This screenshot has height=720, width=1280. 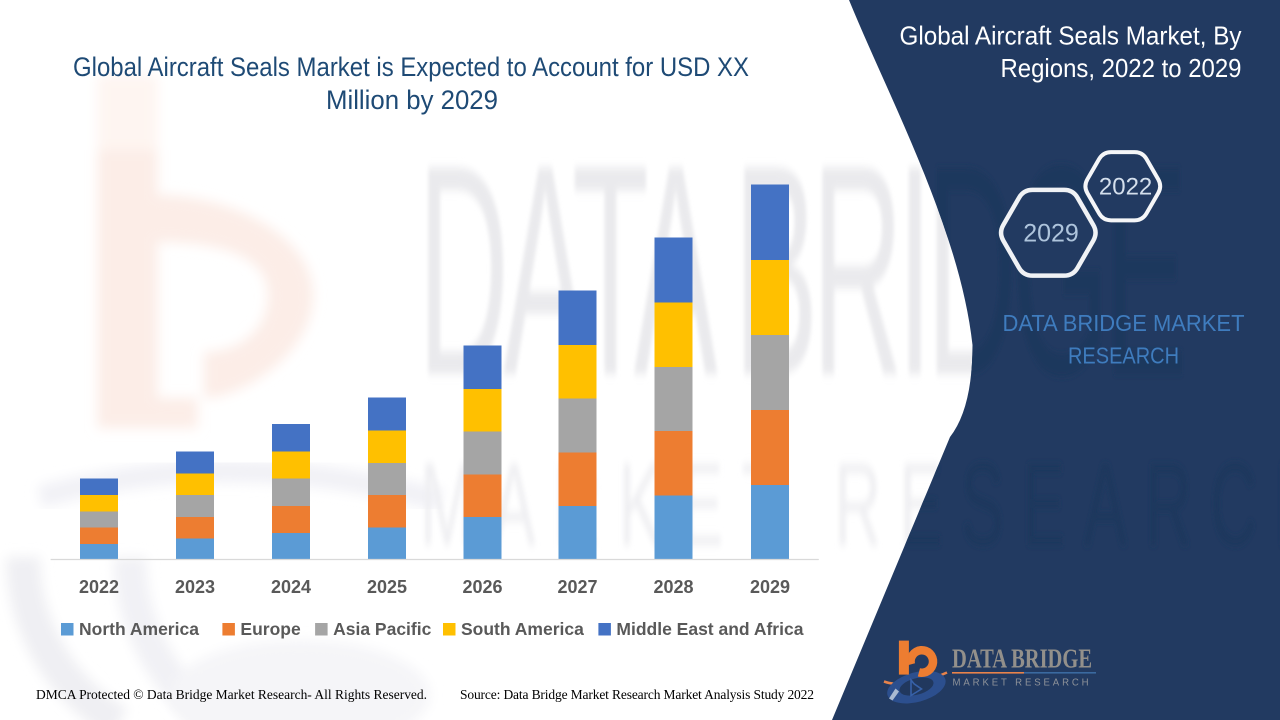 What do you see at coordinates (1022, 683) in the screenshot?
I see `svg-text: MARKET RESEARCH` at bounding box center [1022, 683].